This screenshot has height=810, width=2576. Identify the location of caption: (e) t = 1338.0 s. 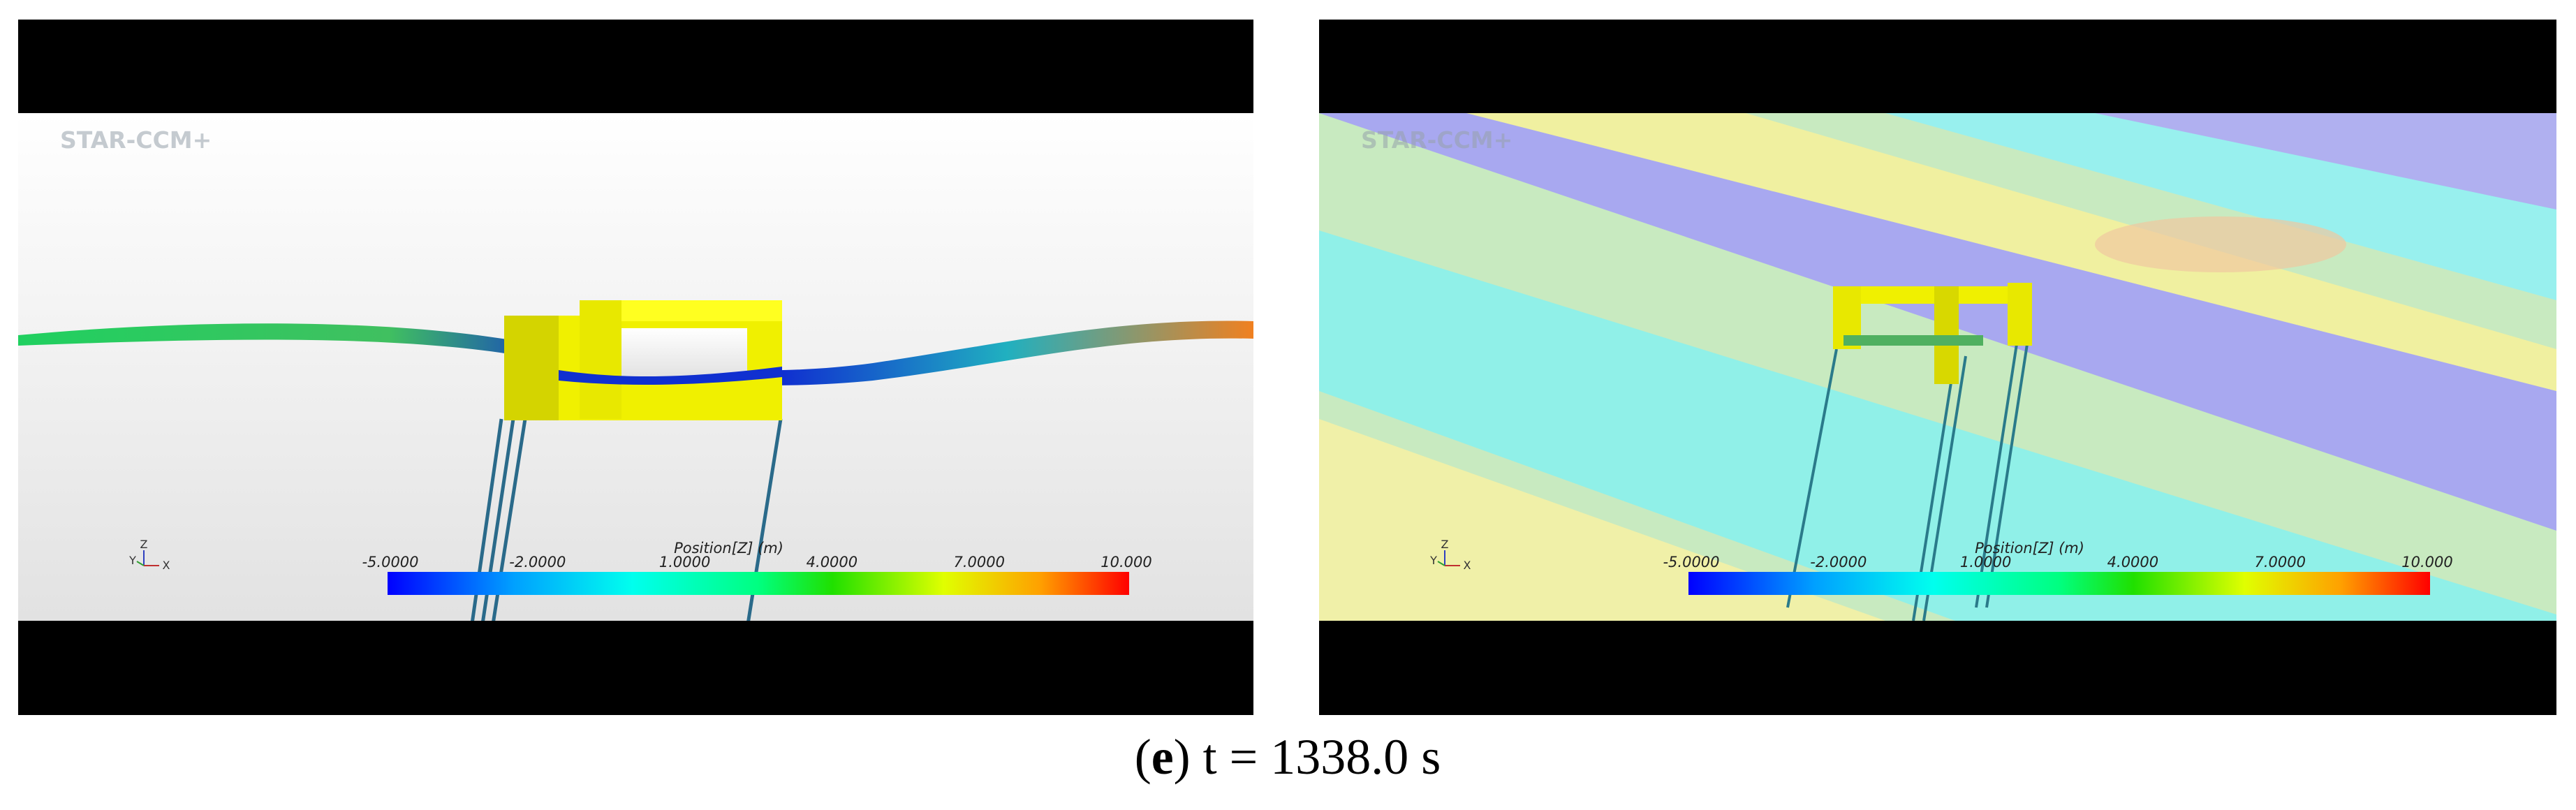
(1288, 757).